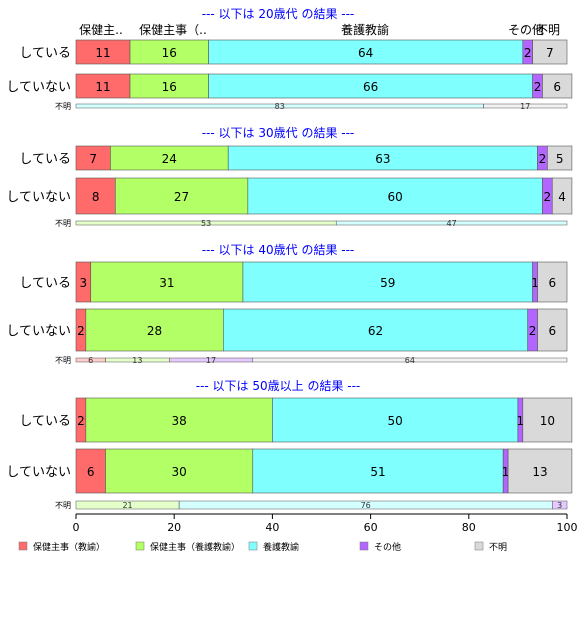  I want to click on legend-label: 不明, so click(498, 547).